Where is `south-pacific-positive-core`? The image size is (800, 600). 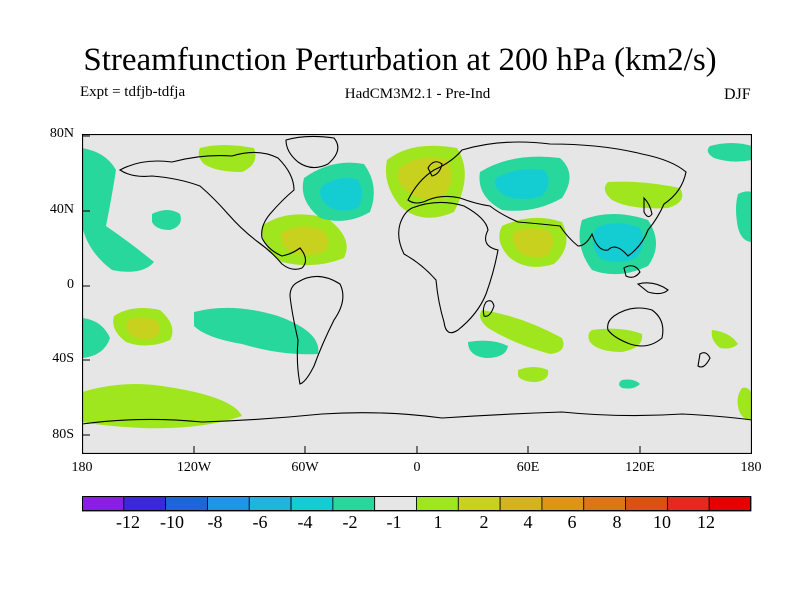 south-pacific-positive-core is located at coordinates (143, 328).